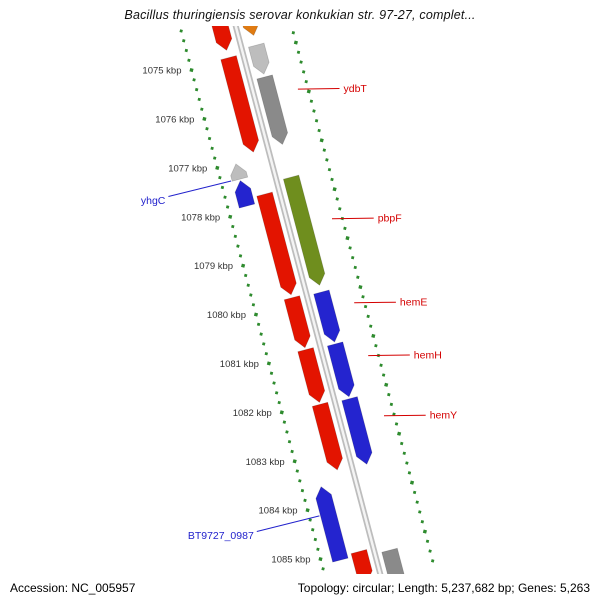 The image size is (600, 600). Describe the element at coordinates (278, 511) in the screenshot. I see `ruler-tick-label: 1084 kbp` at that location.